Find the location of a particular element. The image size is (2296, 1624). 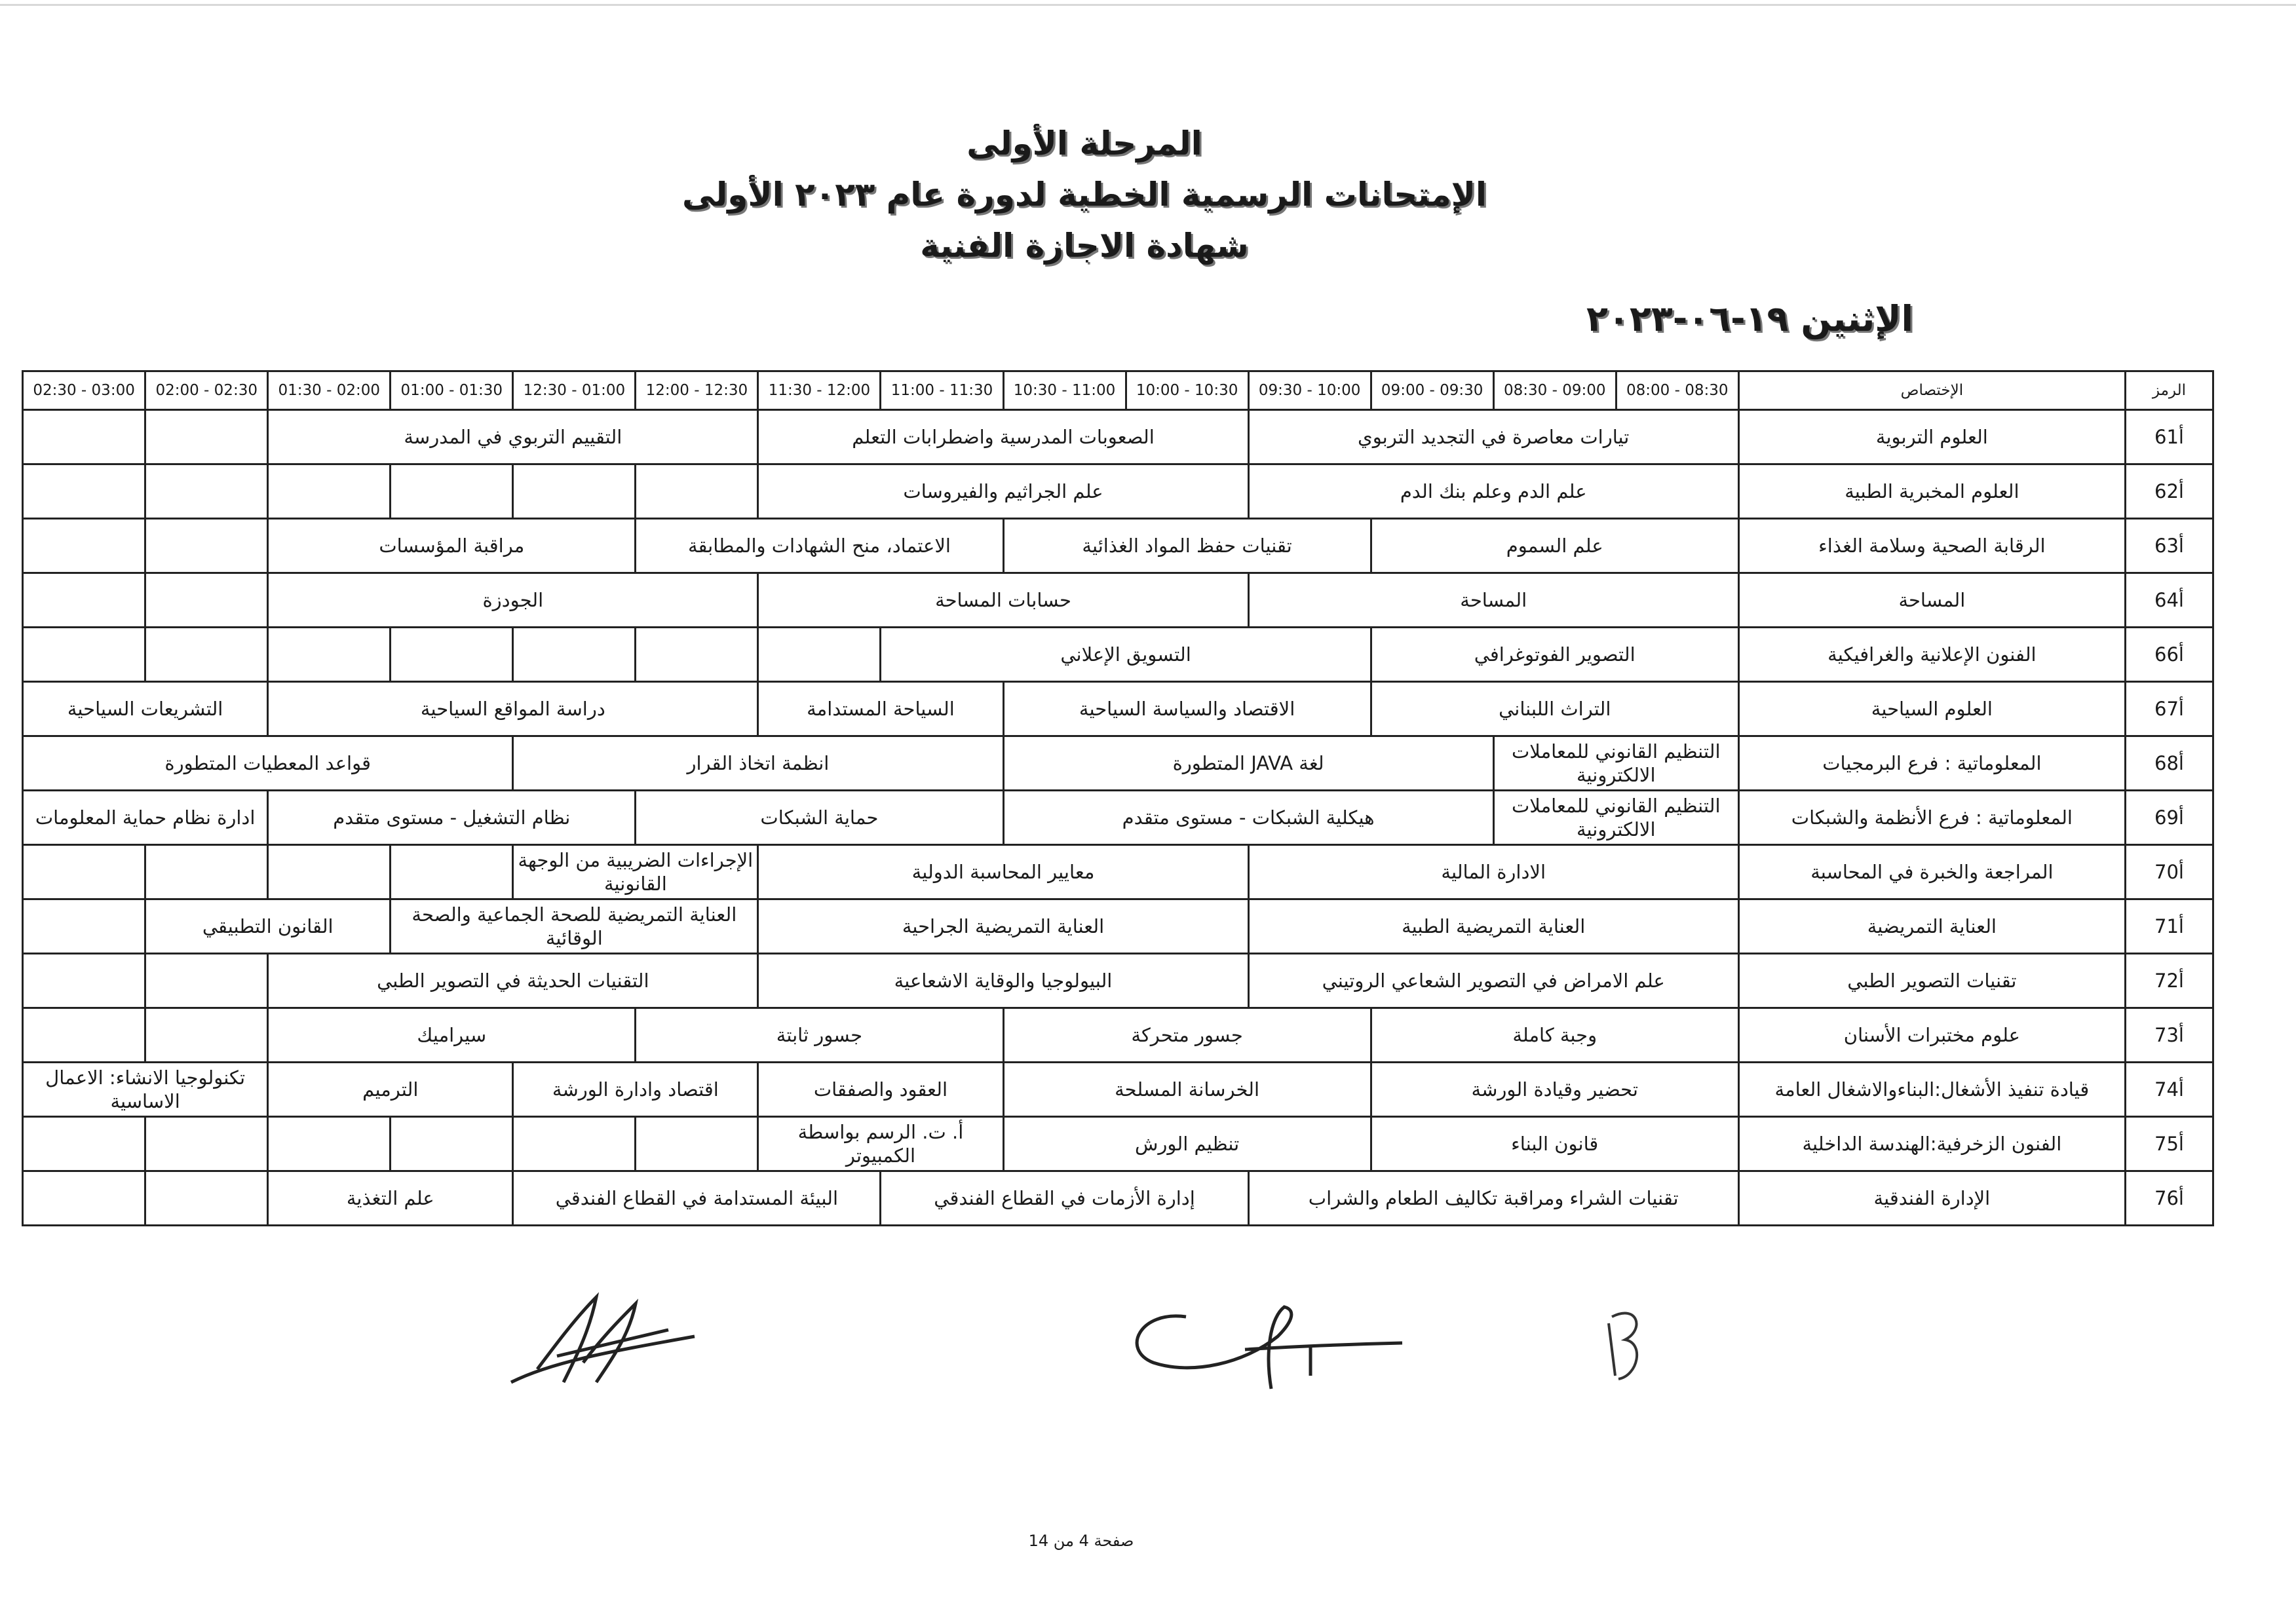

exam-subject-cell: هيكلية الشبكات - مستوى متقدم is located at coordinates (1248, 817).